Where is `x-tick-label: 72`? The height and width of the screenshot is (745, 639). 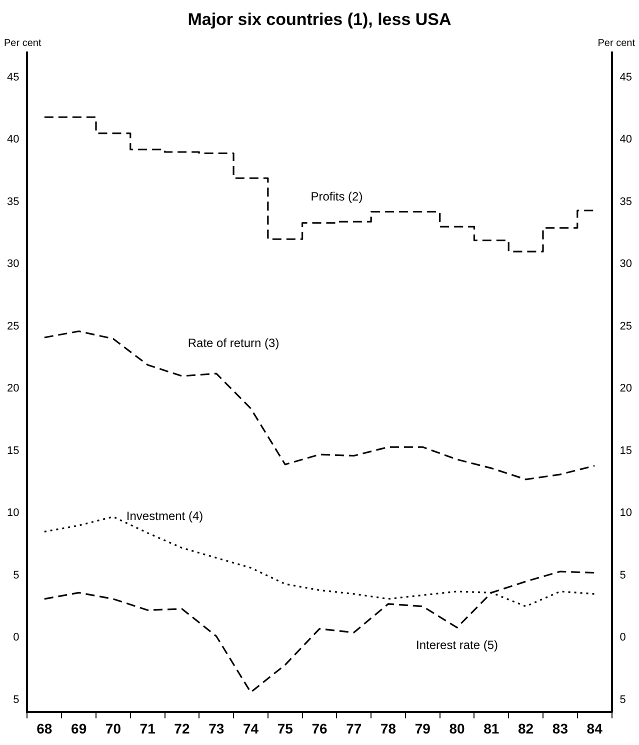
x-tick-label: 72 is located at coordinates (182, 728).